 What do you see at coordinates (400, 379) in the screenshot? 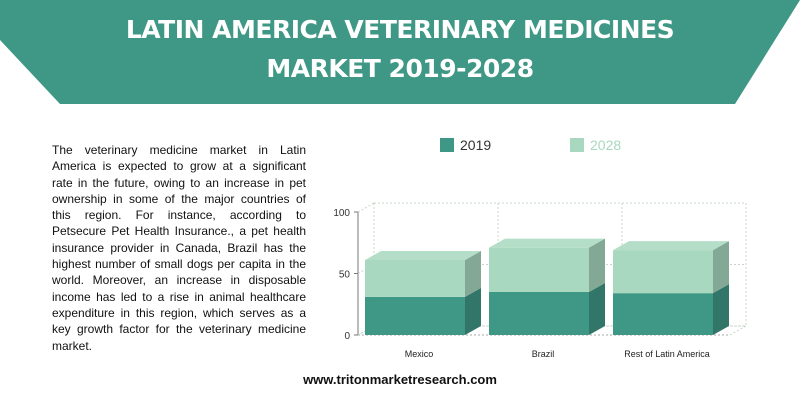
I see `website-url: www.tritonmarketresearch.com` at bounding box center [400, 379].